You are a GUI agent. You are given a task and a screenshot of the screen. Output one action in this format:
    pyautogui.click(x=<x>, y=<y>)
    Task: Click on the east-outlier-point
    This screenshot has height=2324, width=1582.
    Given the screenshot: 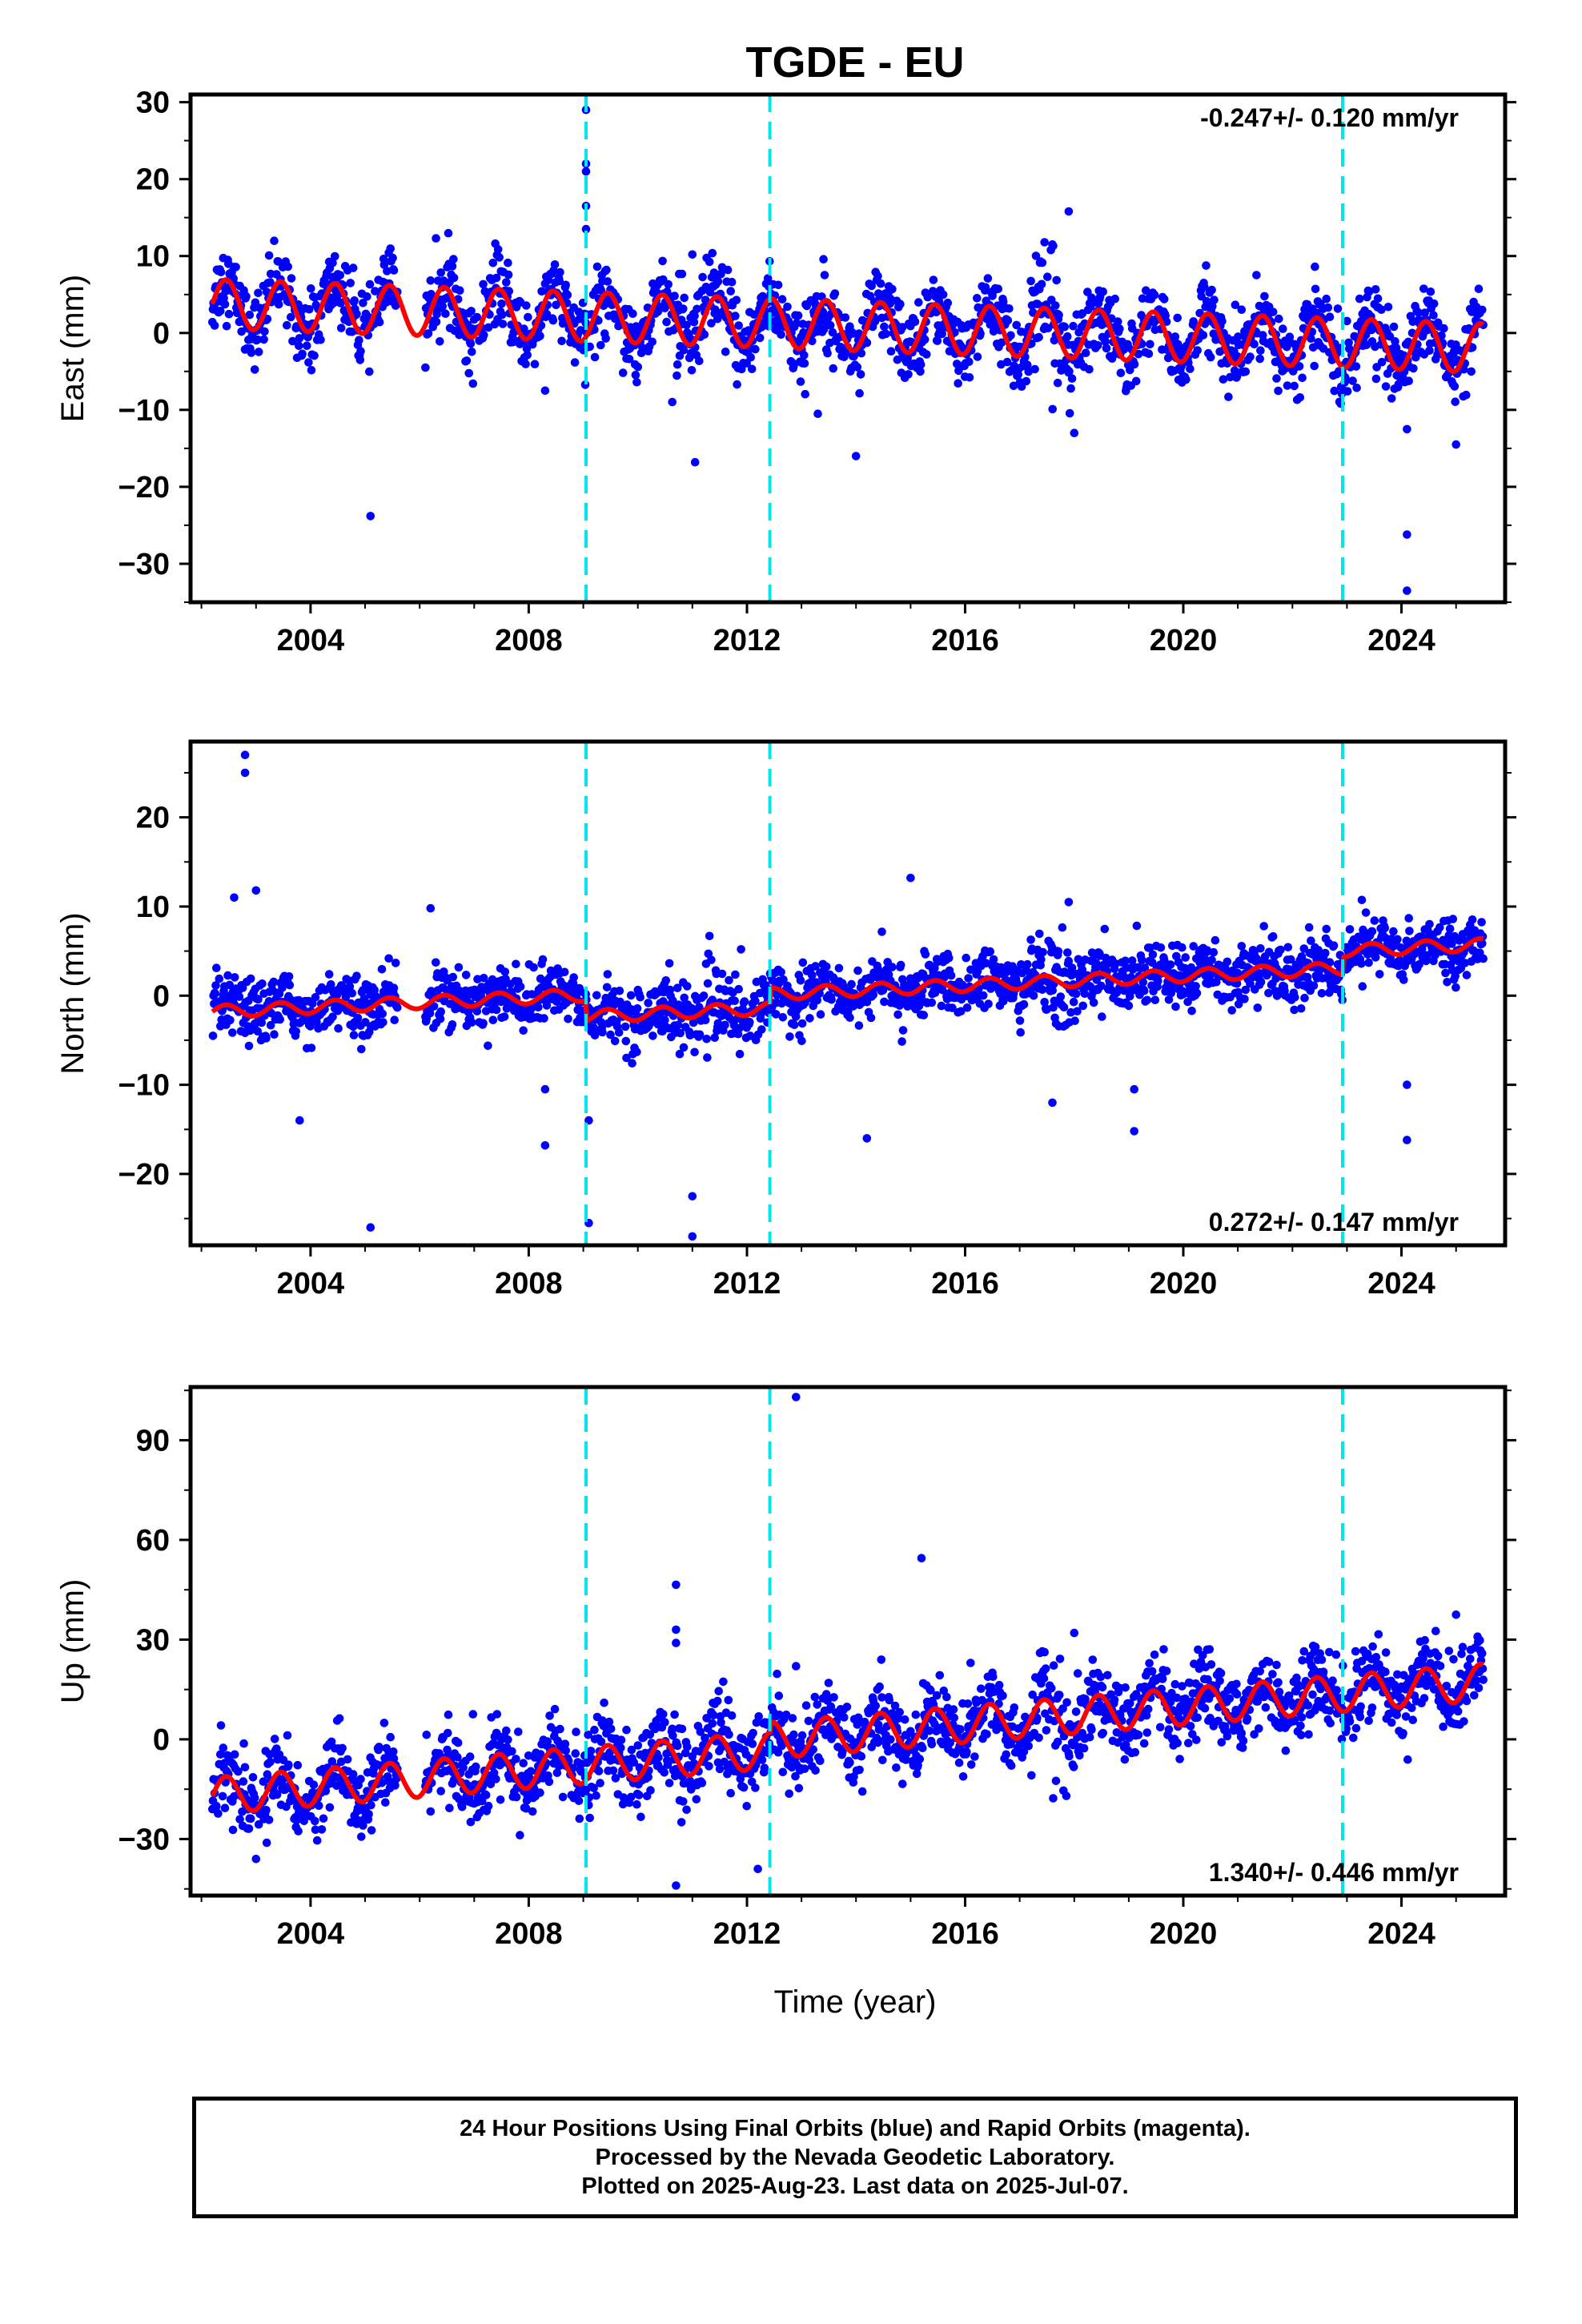 What is the action you would take?
    pyautogui.click(x=1456, y=444)
    